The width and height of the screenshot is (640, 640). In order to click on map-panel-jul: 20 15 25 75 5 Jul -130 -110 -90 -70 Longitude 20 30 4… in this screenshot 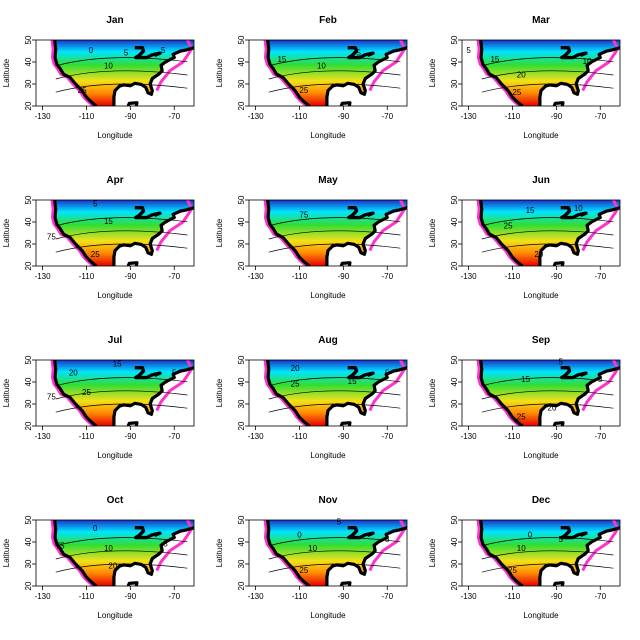, I will do `click(106, 400)`.